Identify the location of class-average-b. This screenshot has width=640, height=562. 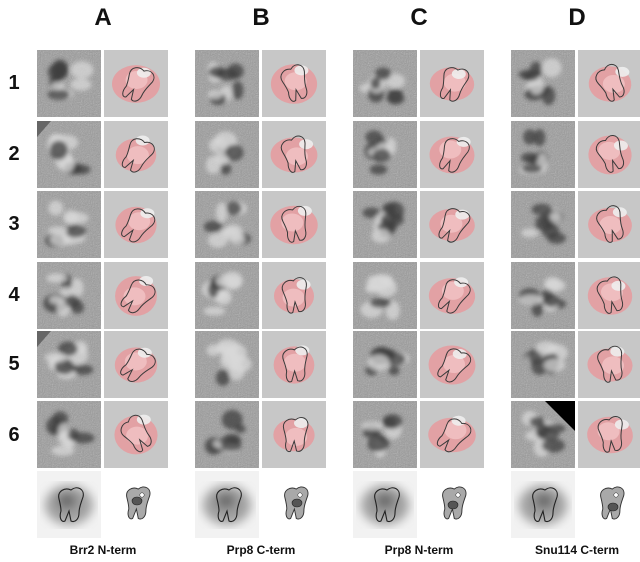
(227, 504).